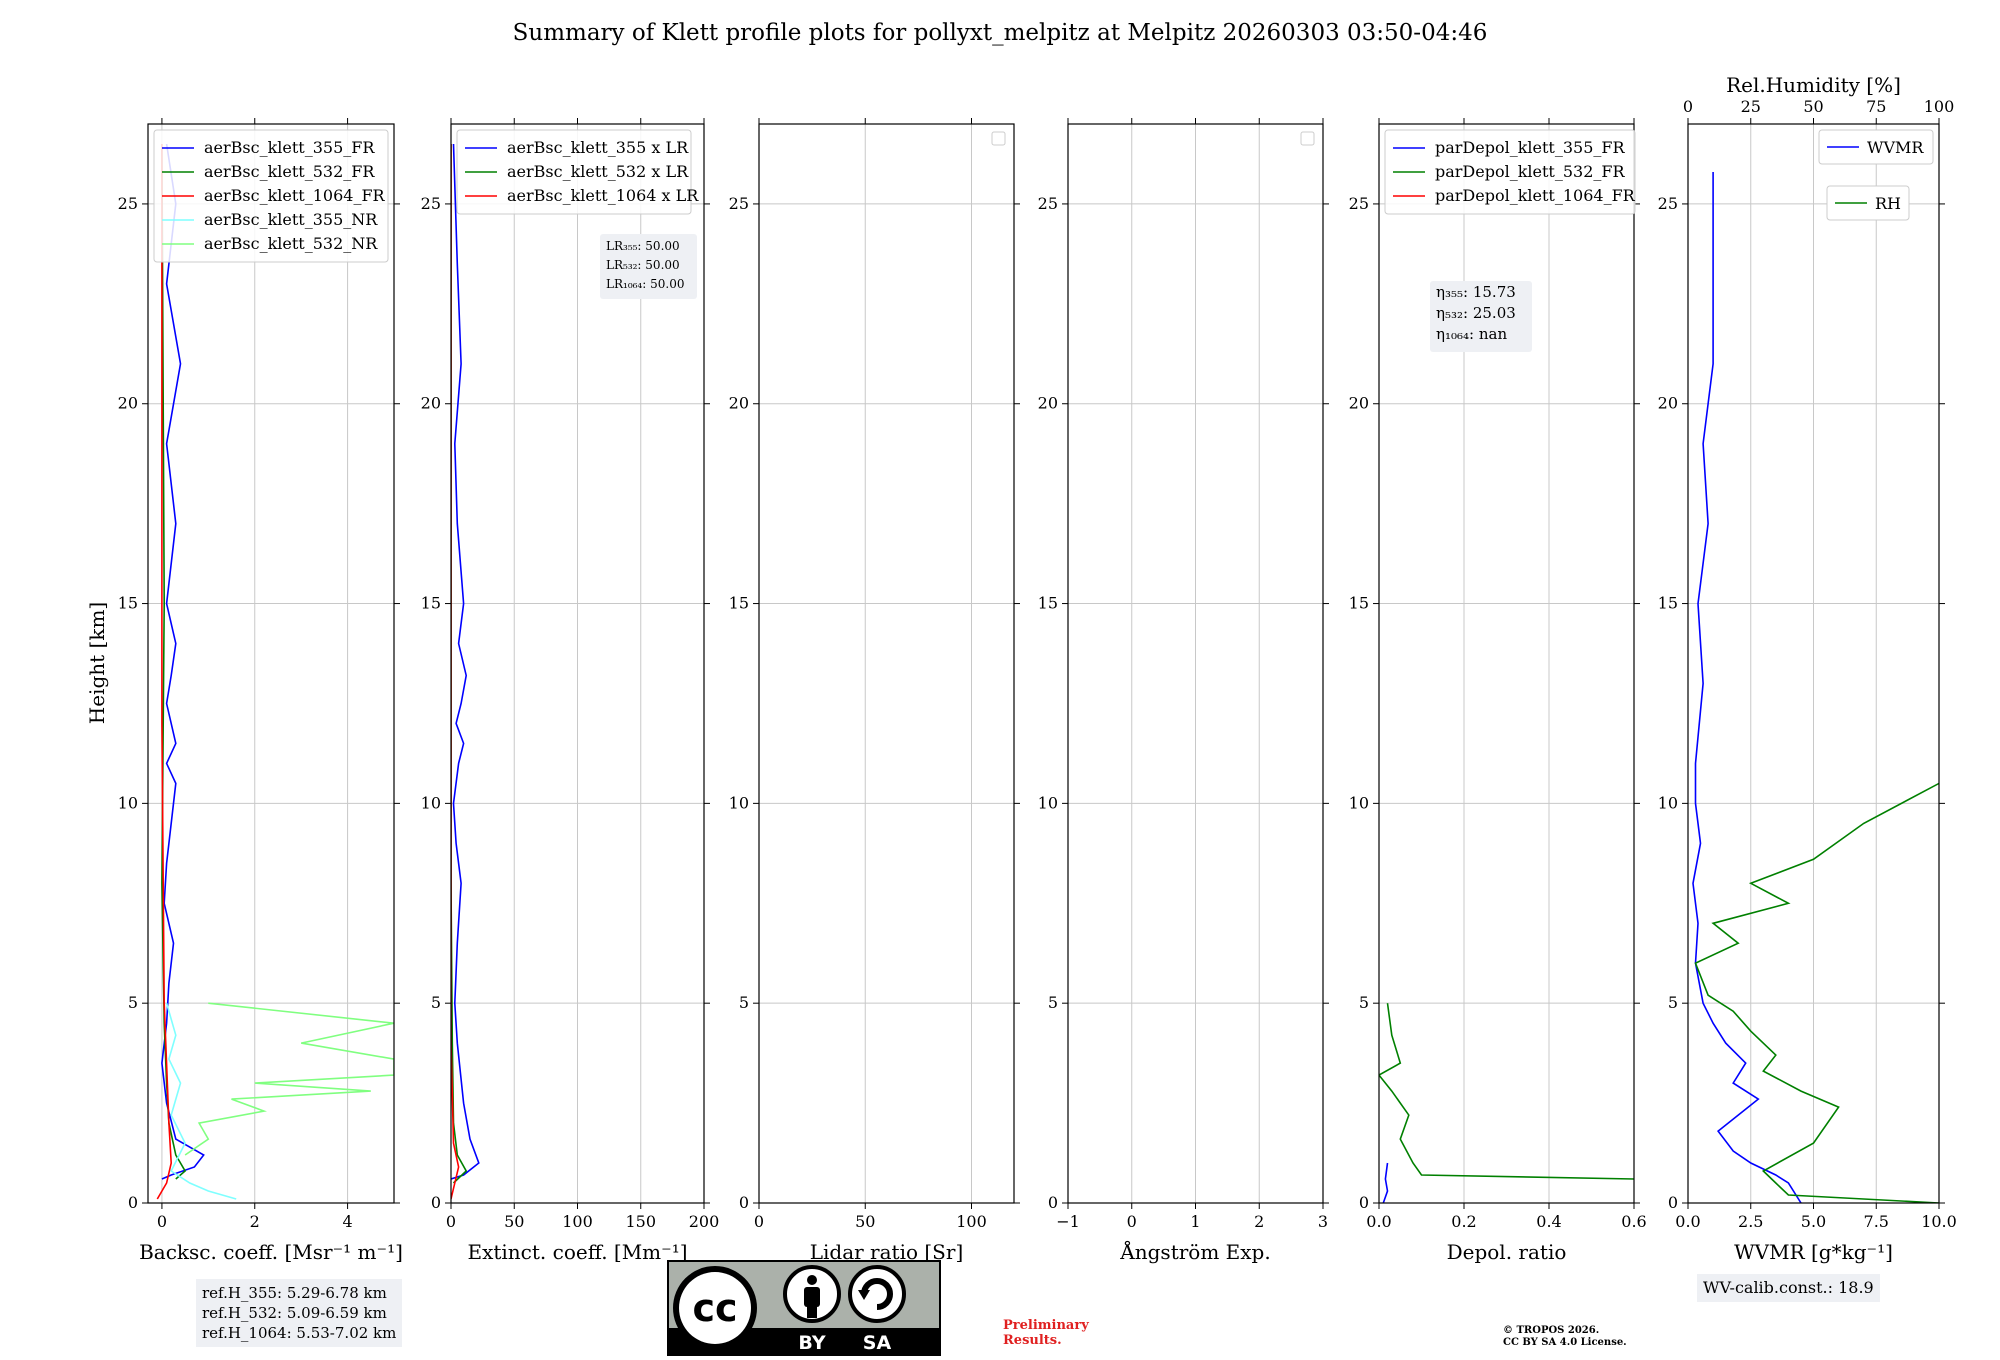 This screenshot has width=2000, height=1360. Describe the element at coordinates (598, 147) in the screenshot. I see `legend-entry: aerBsc_klett_355 x LR` at that location.